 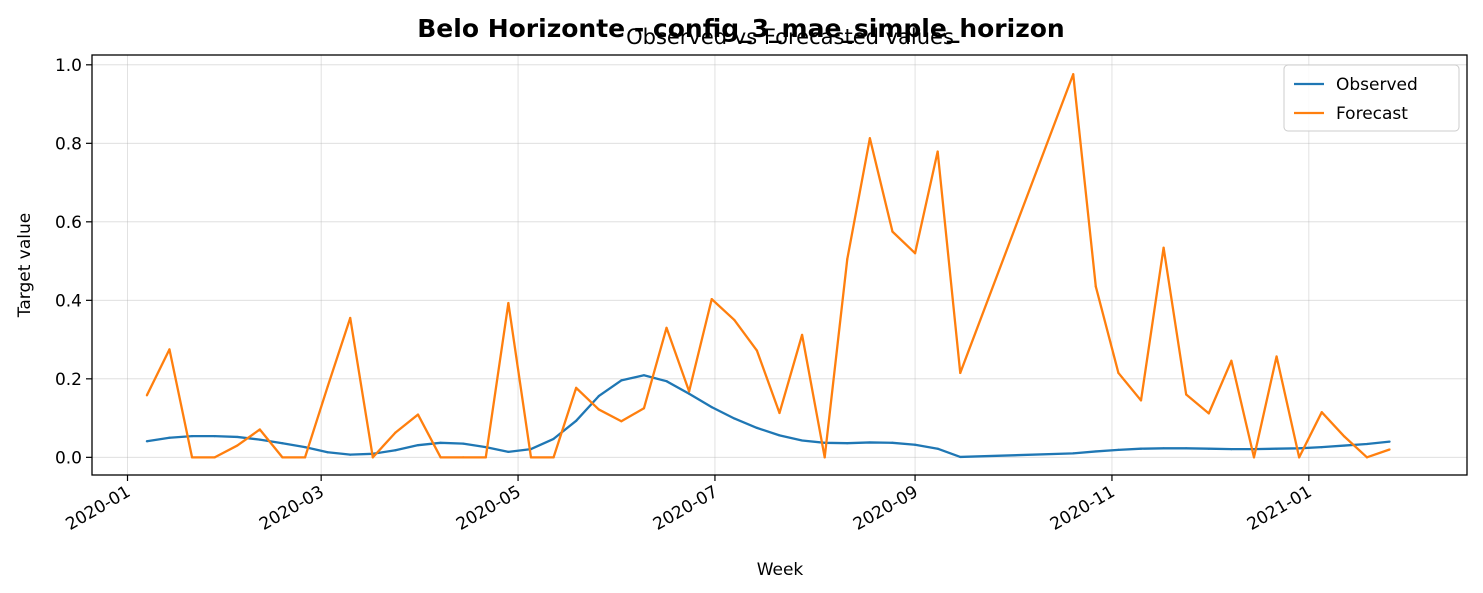 I want to click on x-tick-label: 2020-09, so click(x=886, y=508).